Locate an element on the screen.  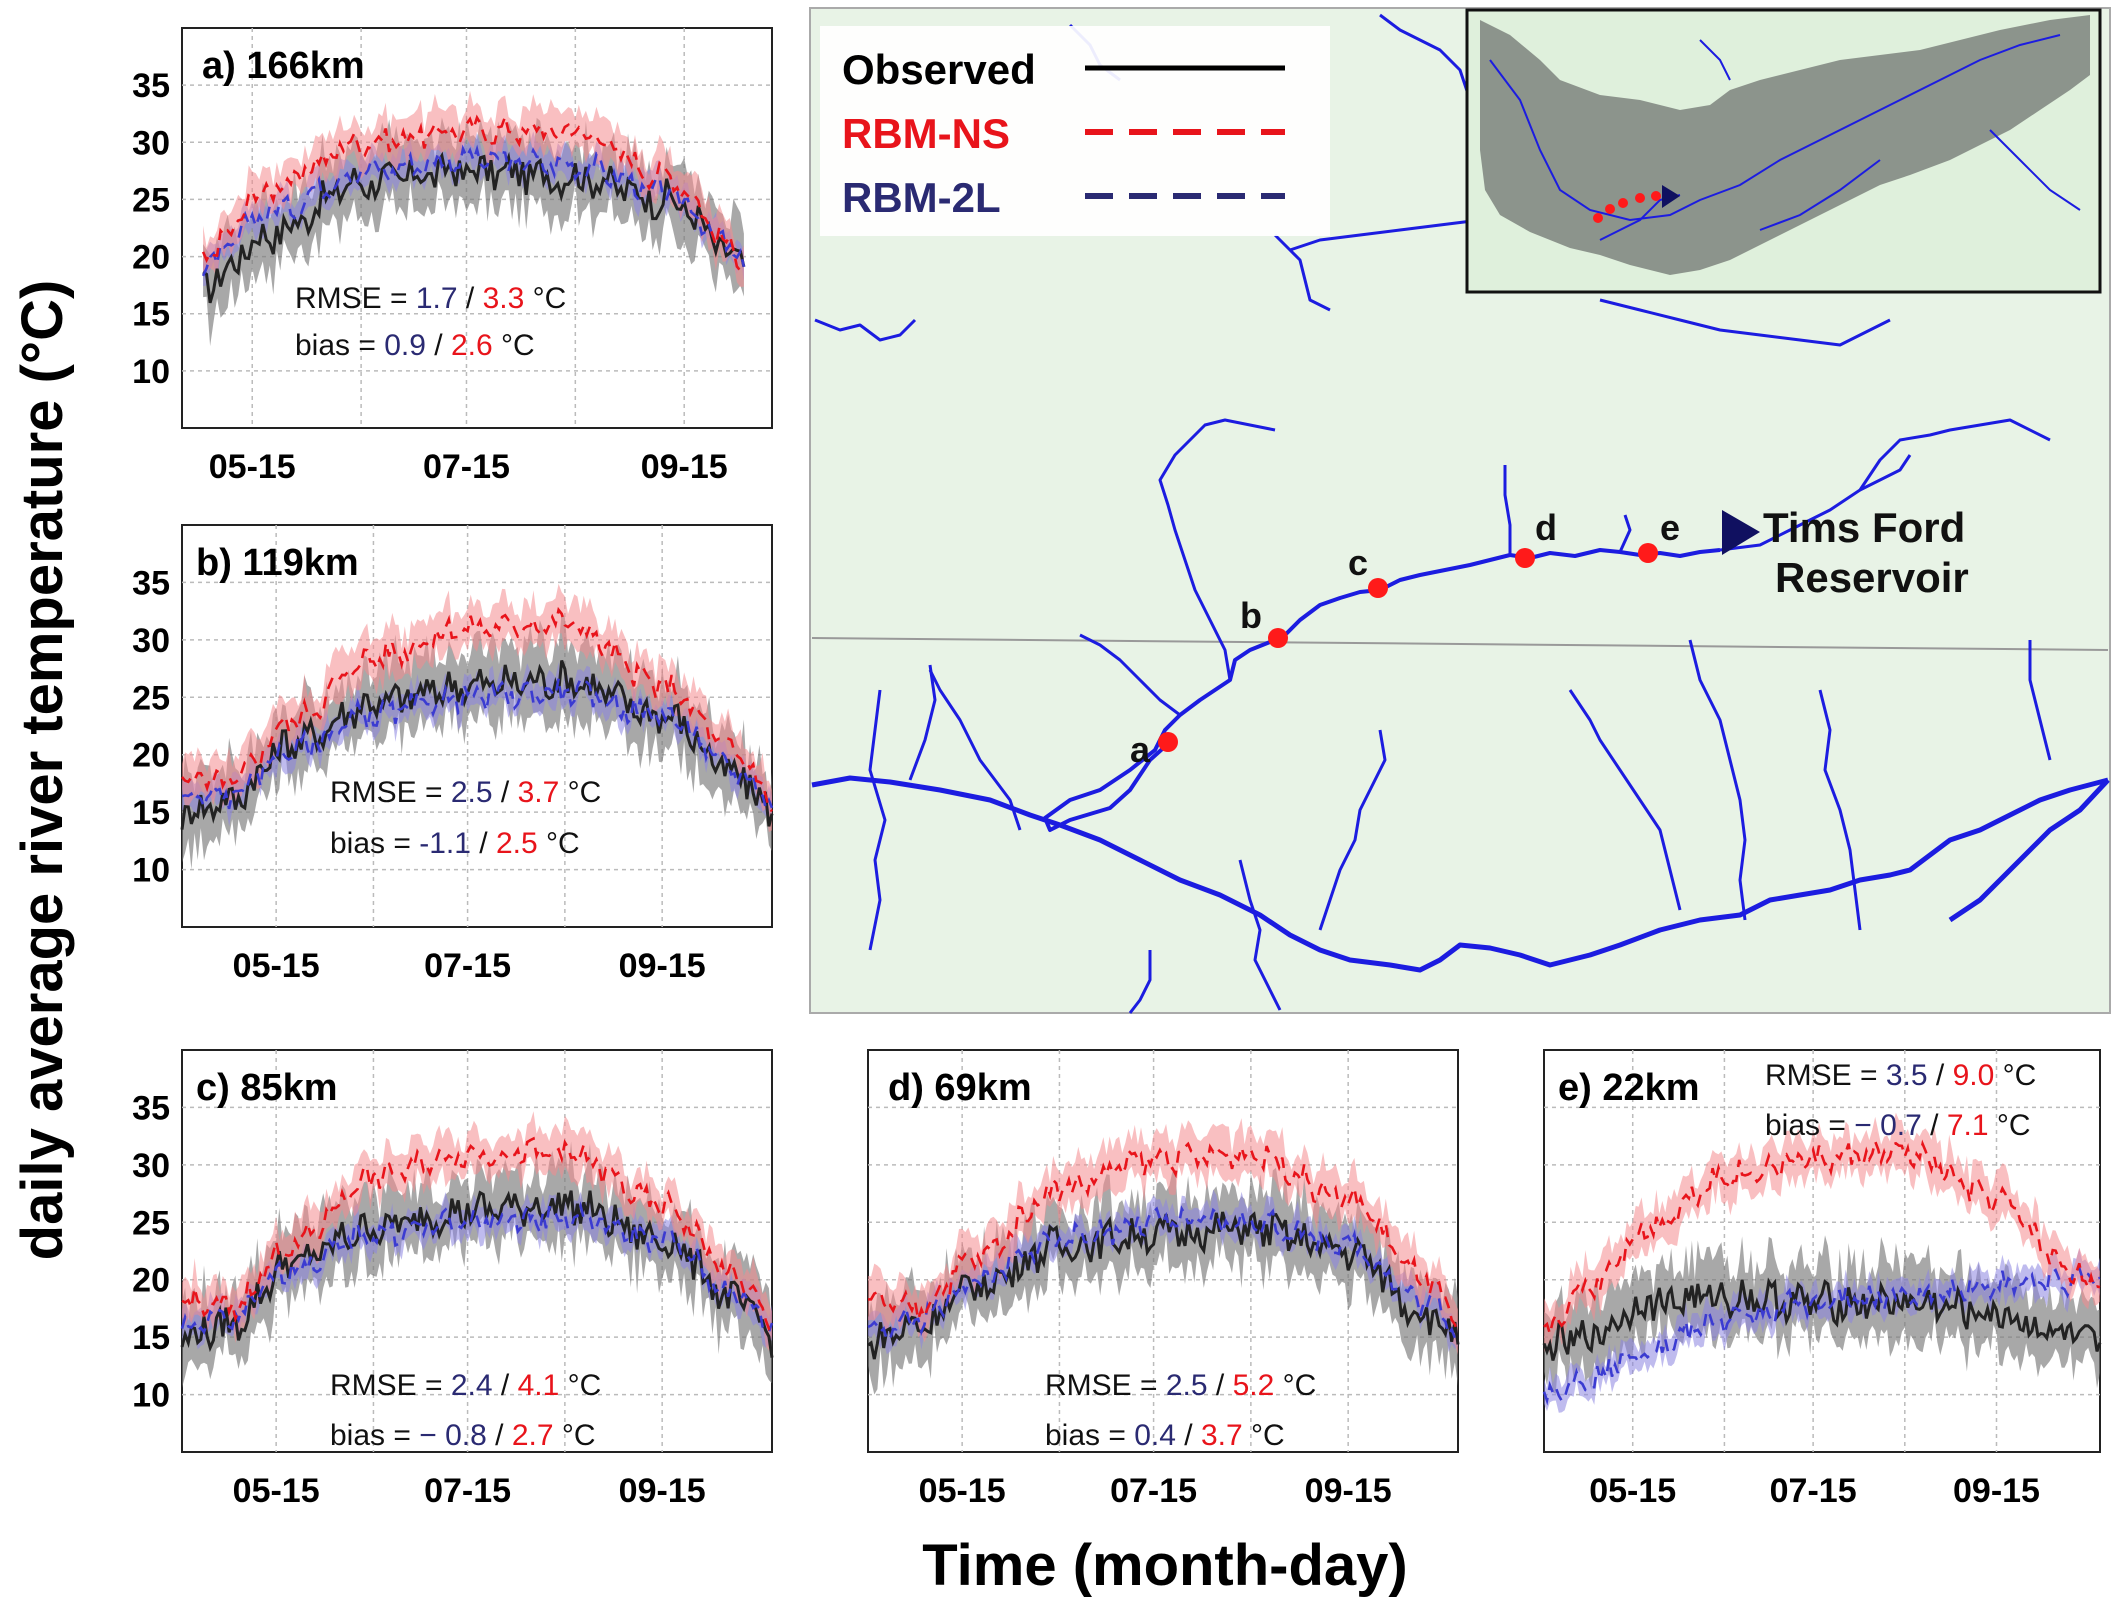
lines-a is located at coordinates (473, 208).